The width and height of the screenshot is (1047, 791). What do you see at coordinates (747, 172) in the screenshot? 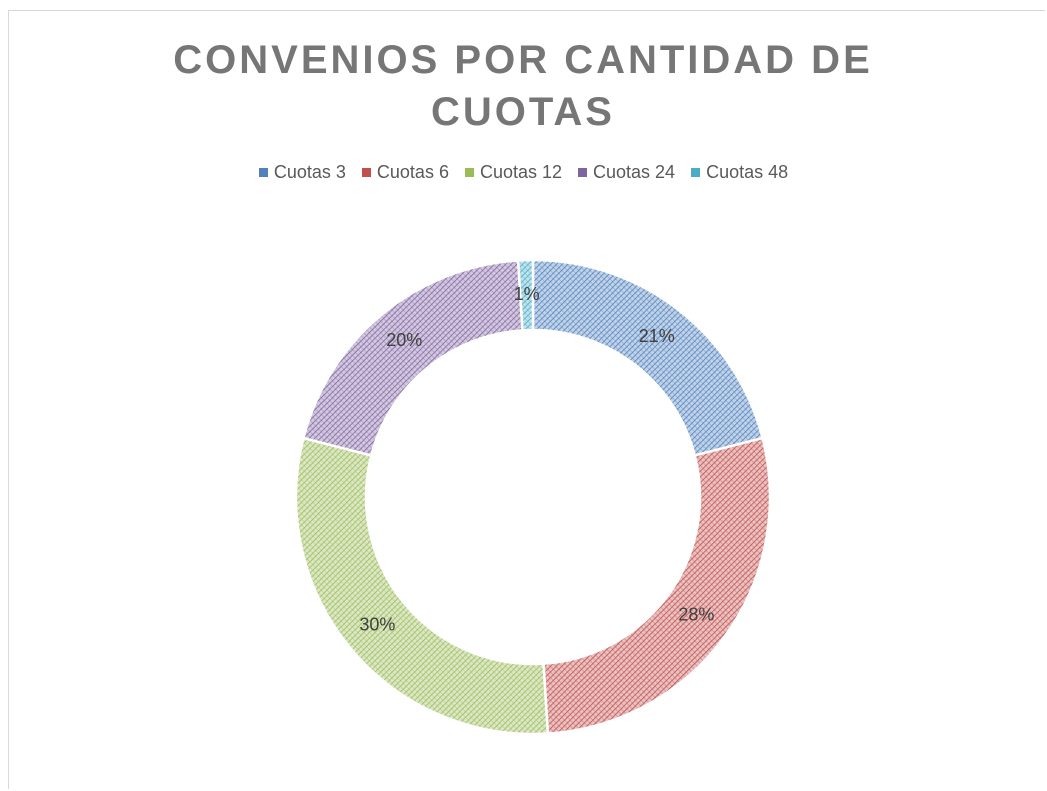
I see `legend-label: Cuotas 48` at bounding box center [747, 172].